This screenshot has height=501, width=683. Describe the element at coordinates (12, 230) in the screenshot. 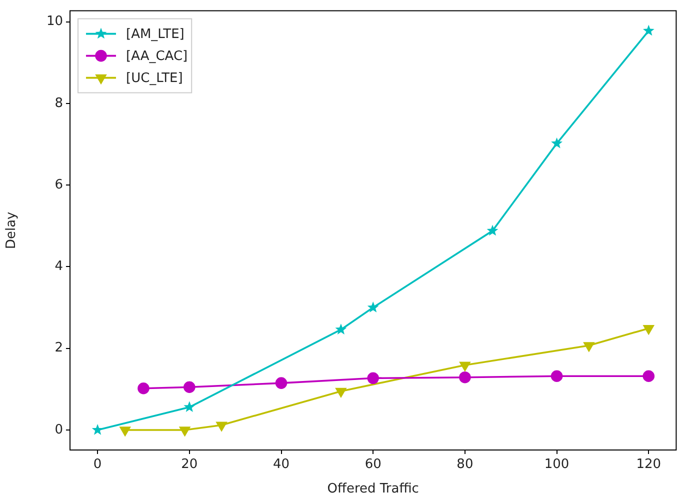

I see `y-axis-title: Delay` at that location.